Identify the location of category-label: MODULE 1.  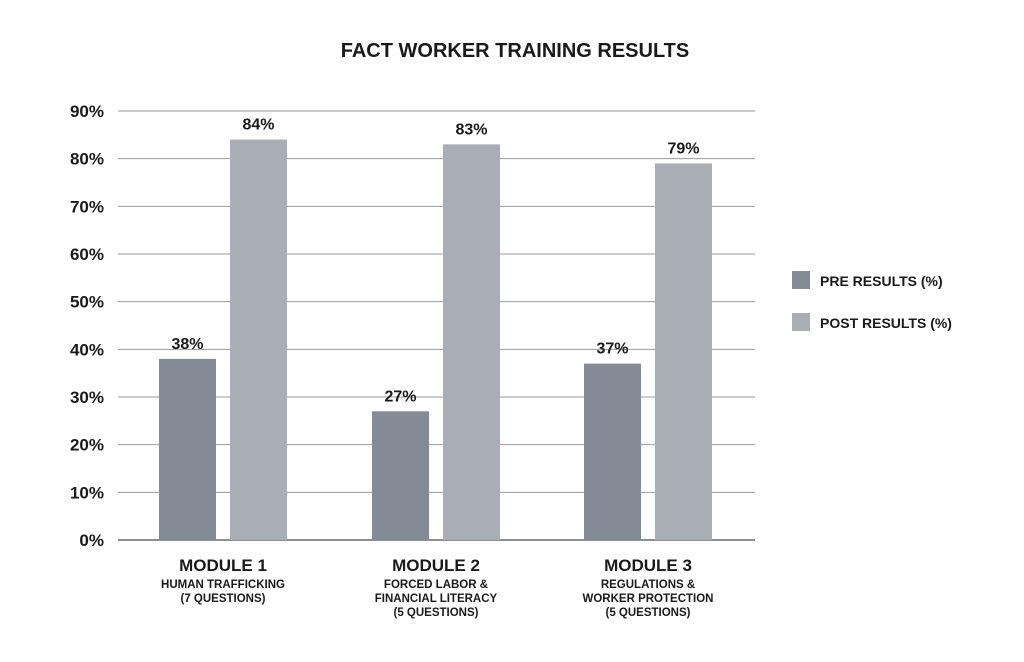
(223, 565).